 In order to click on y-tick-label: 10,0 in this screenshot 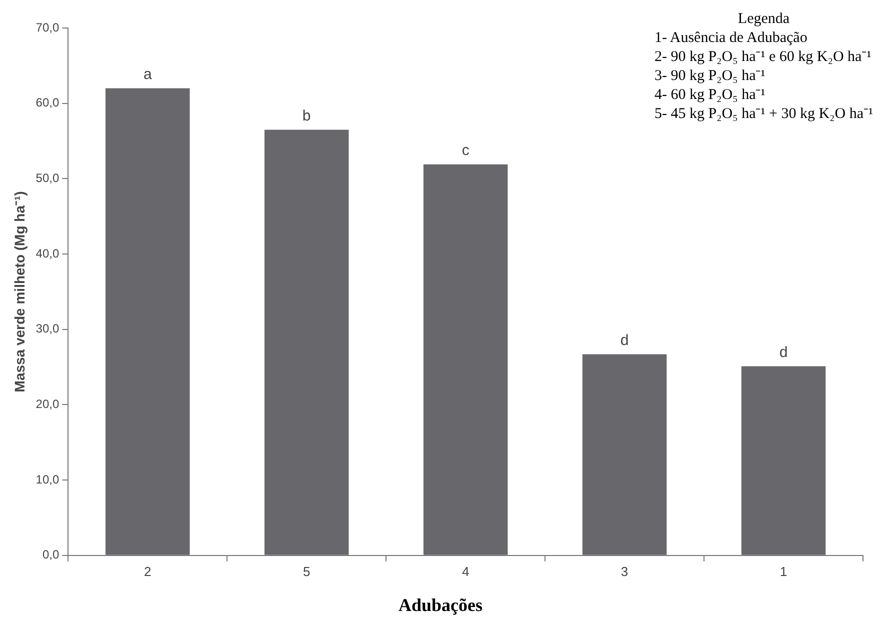, I will do `click(48, 479)`.